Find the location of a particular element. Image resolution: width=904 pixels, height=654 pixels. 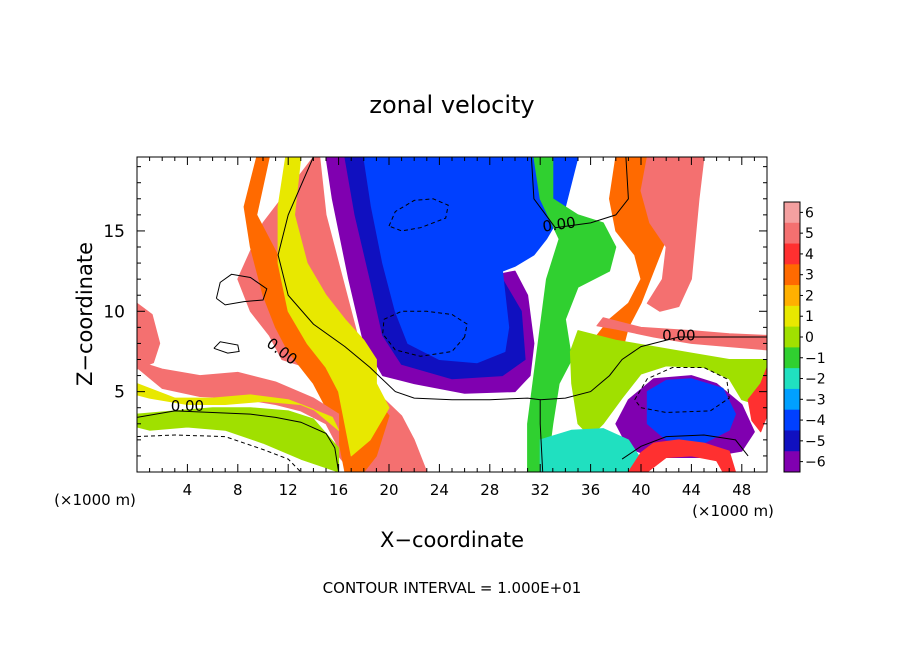

colorbar-label-2: 4 is located at coordinates (809, 255).